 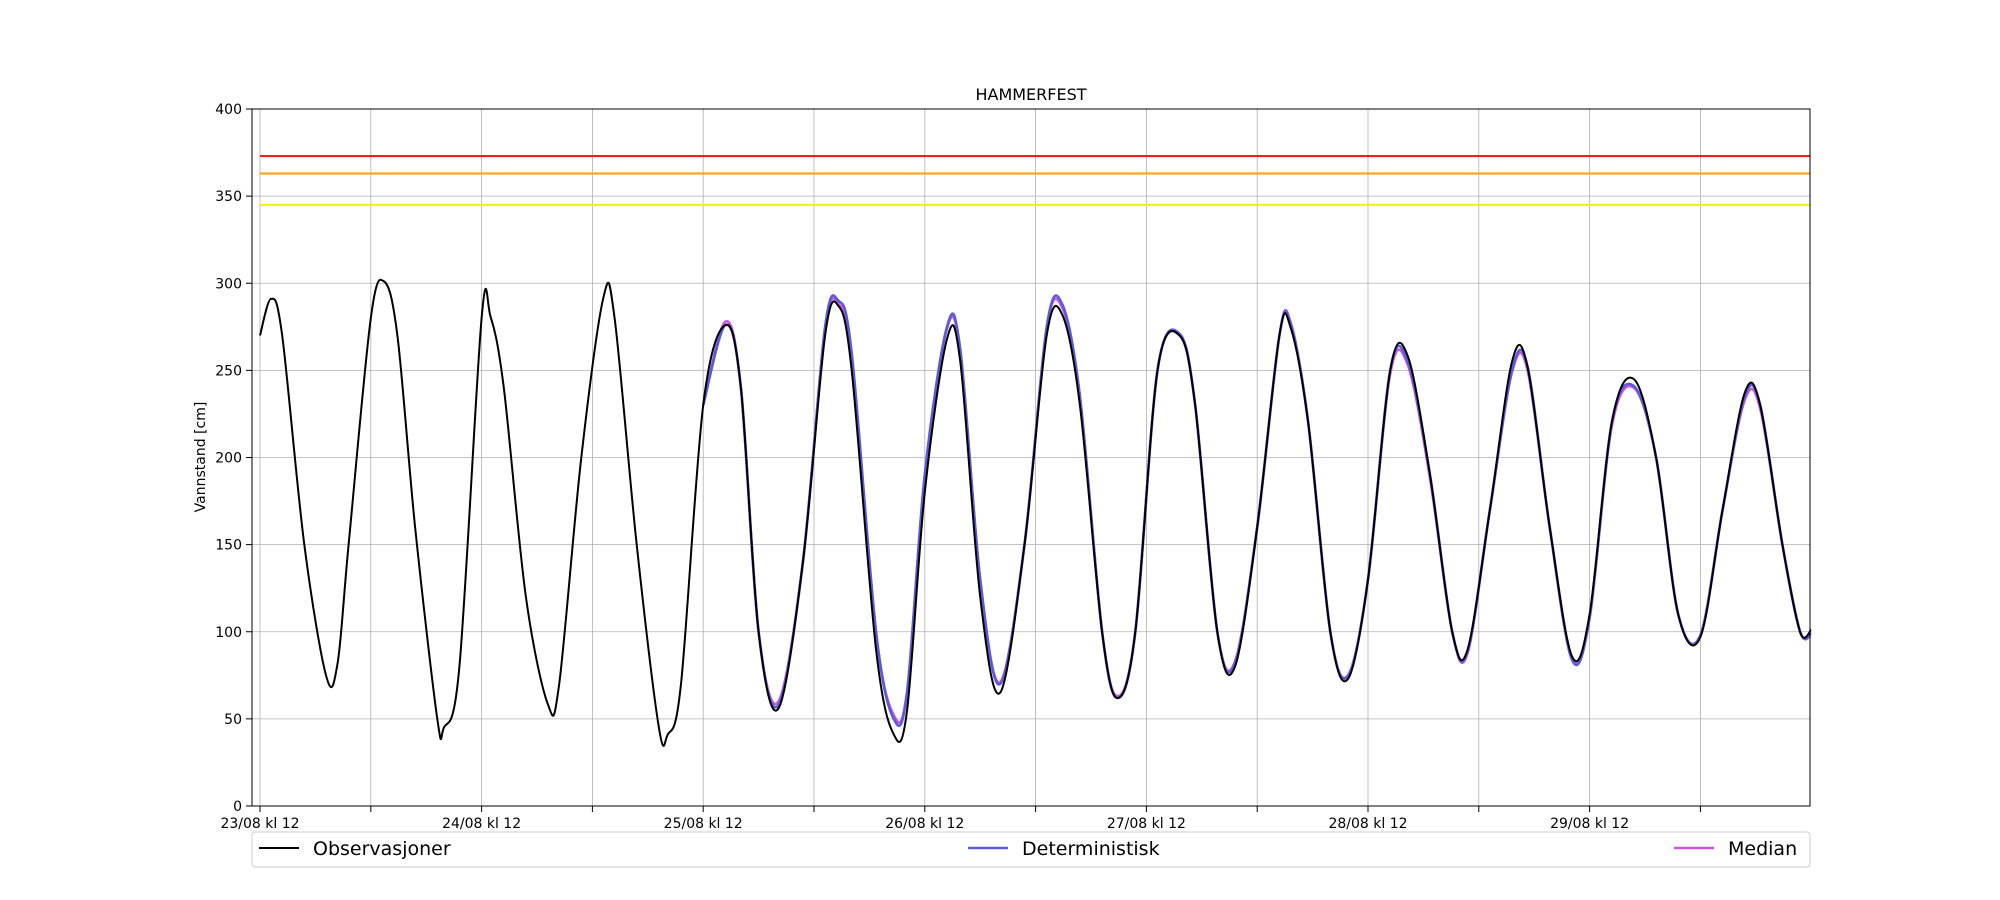 What do you see at coordinates (228, 459) in the screenshot?
I see `y-tick-label: 200` at bounding box center [228, 459].